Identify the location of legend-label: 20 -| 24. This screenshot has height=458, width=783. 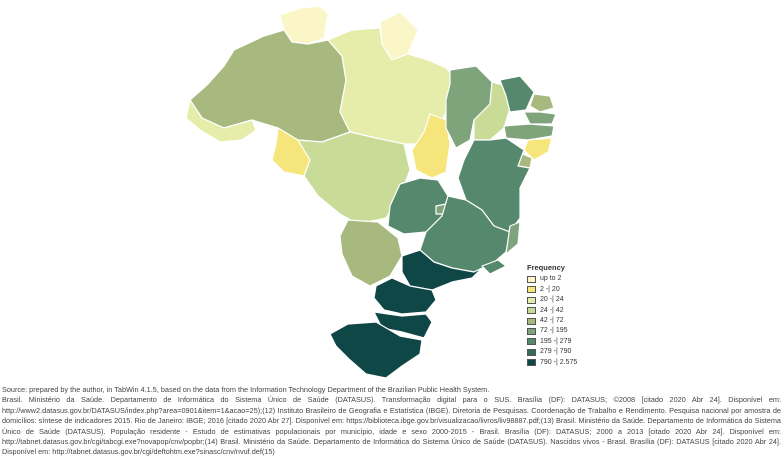
(552, 300).